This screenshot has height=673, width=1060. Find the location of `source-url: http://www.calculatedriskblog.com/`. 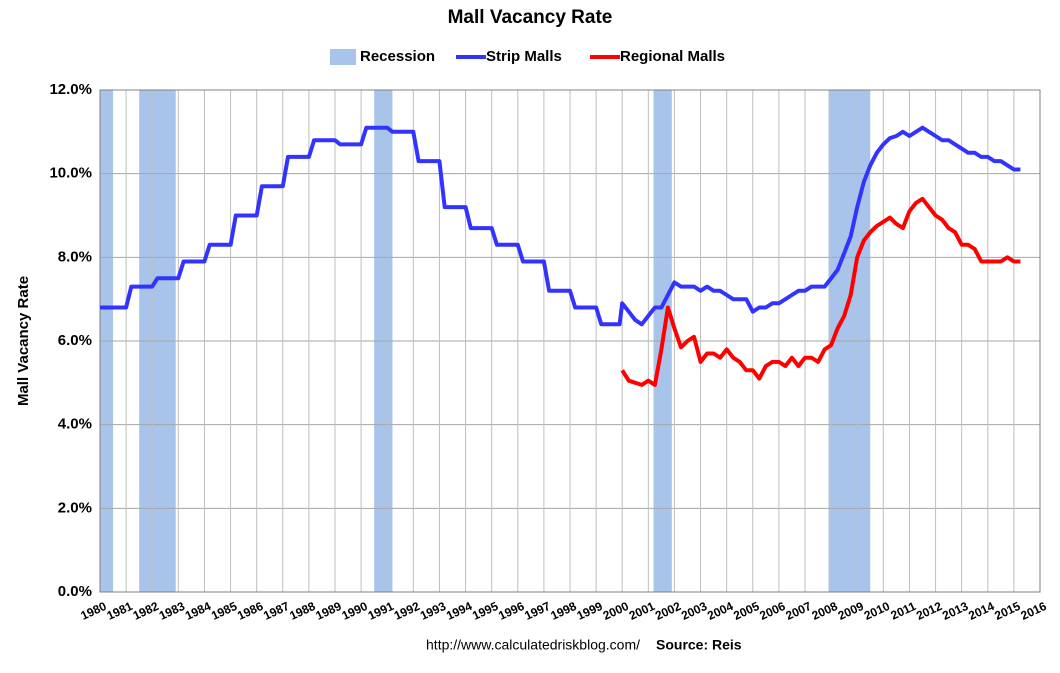

source-url: http://www.calculatedriskblog.com/ is located at coordinates (533, 645).